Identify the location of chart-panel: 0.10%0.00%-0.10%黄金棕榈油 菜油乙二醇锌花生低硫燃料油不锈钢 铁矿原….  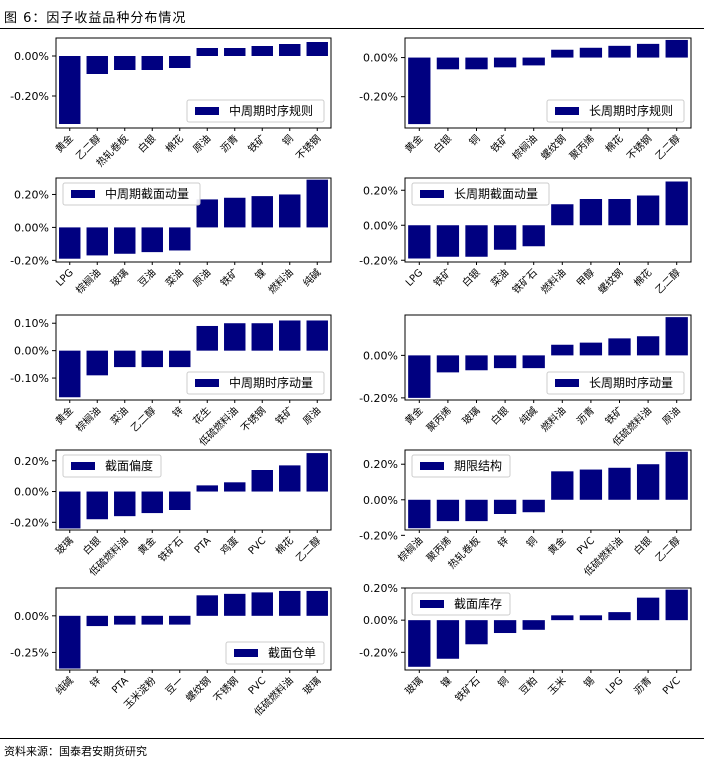
(171, 381).